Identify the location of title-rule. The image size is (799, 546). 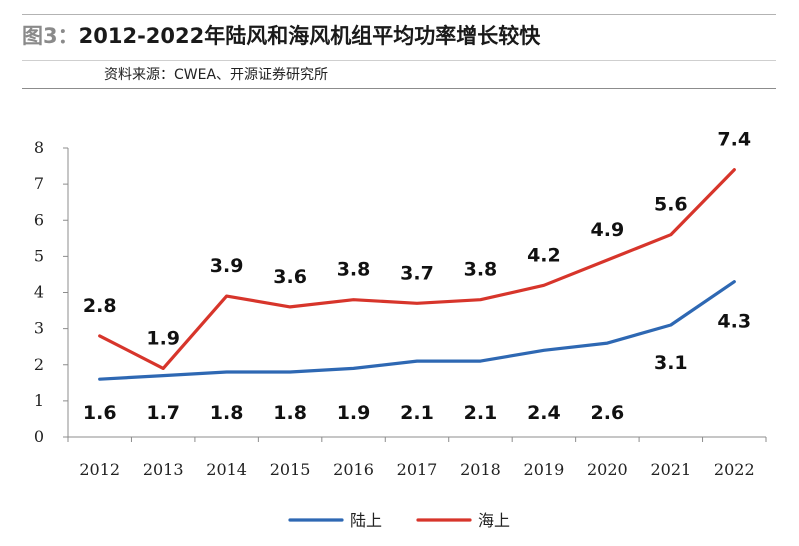
(399, 60).